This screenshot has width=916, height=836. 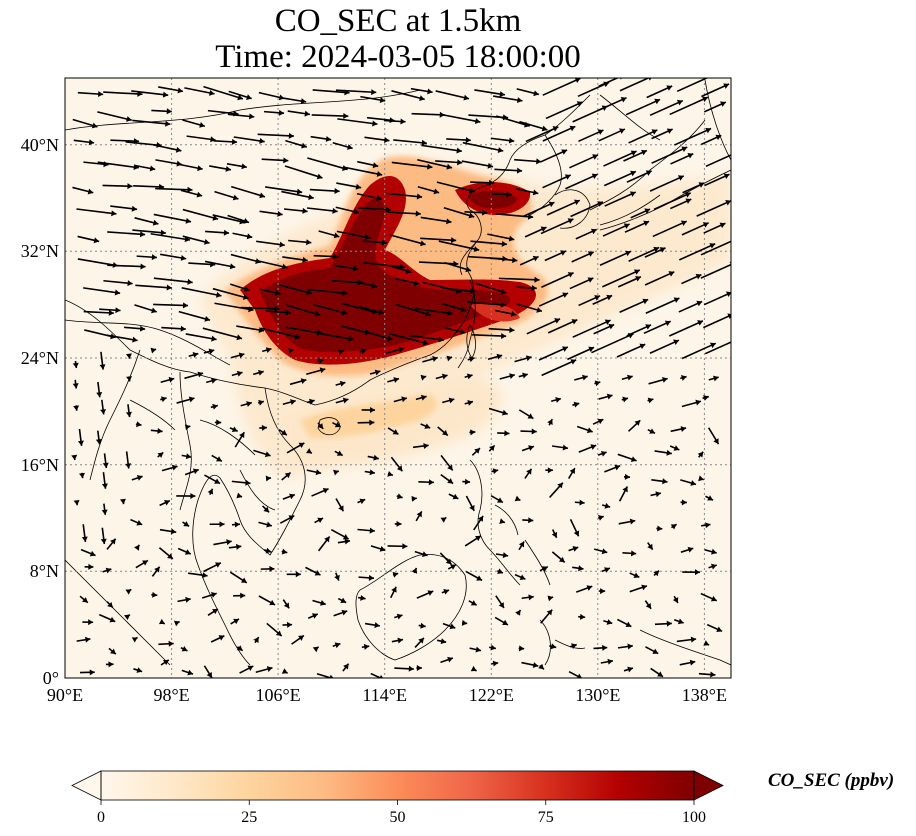 I want to click on lon-tick-label: 130°E, so click(x=597, y=695).